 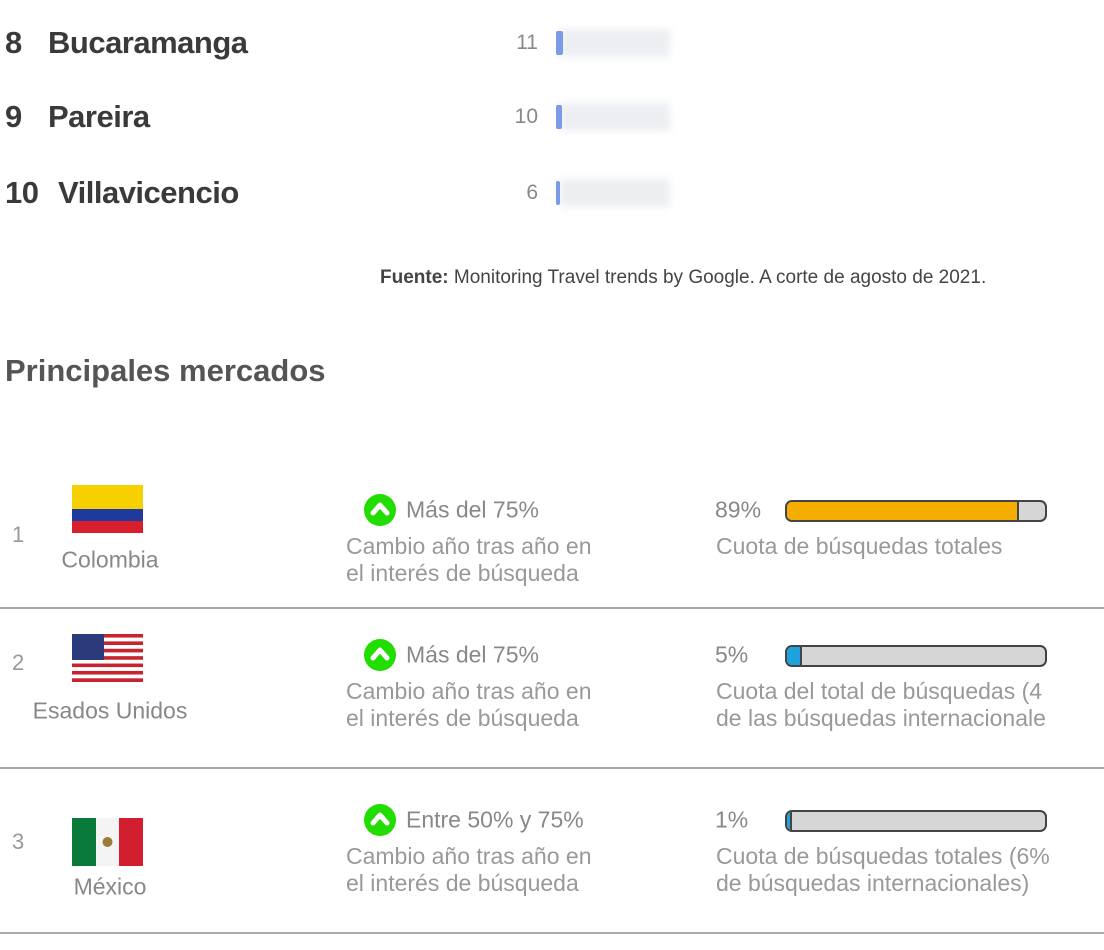 I want to click on share-desc: Cuota de búsquedas totales, so click(x=859, y=546).